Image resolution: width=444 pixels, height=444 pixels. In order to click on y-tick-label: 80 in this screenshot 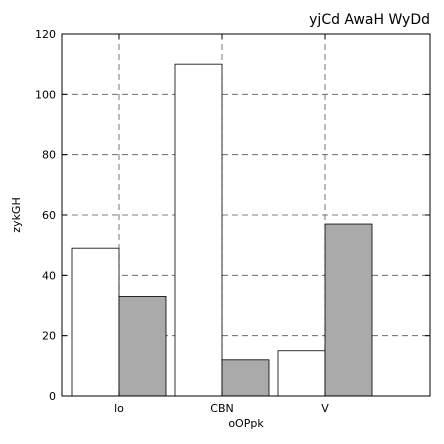, I will do `click(49, 155)`.